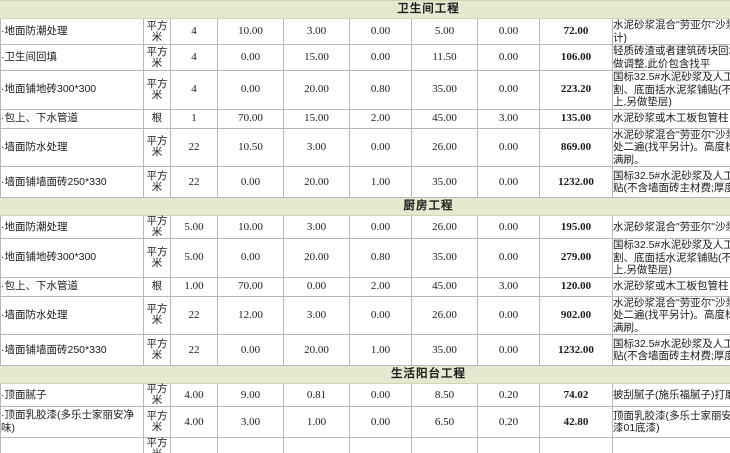 This screenshot has height=453, width=730. Describe the element at coordinates (72, 445) in the screenshot. I see `row-item-name` at that location.